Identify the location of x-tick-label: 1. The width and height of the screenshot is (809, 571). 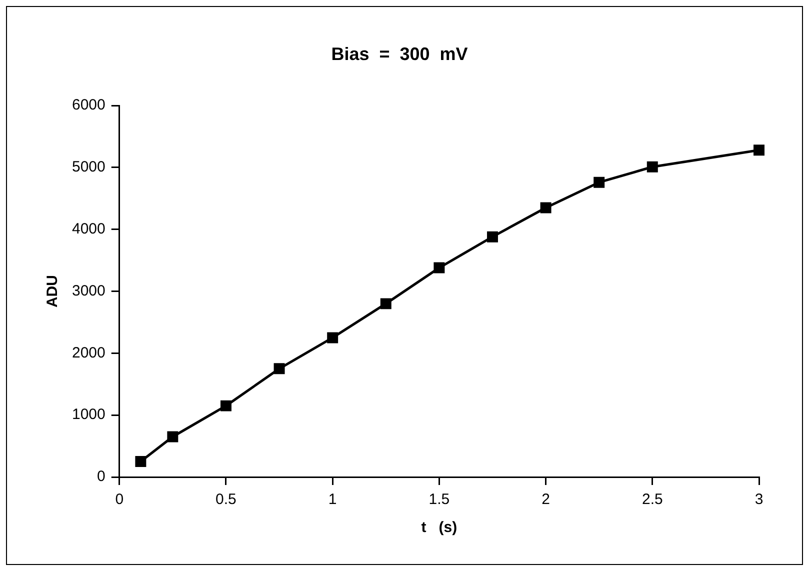
(332, 499).